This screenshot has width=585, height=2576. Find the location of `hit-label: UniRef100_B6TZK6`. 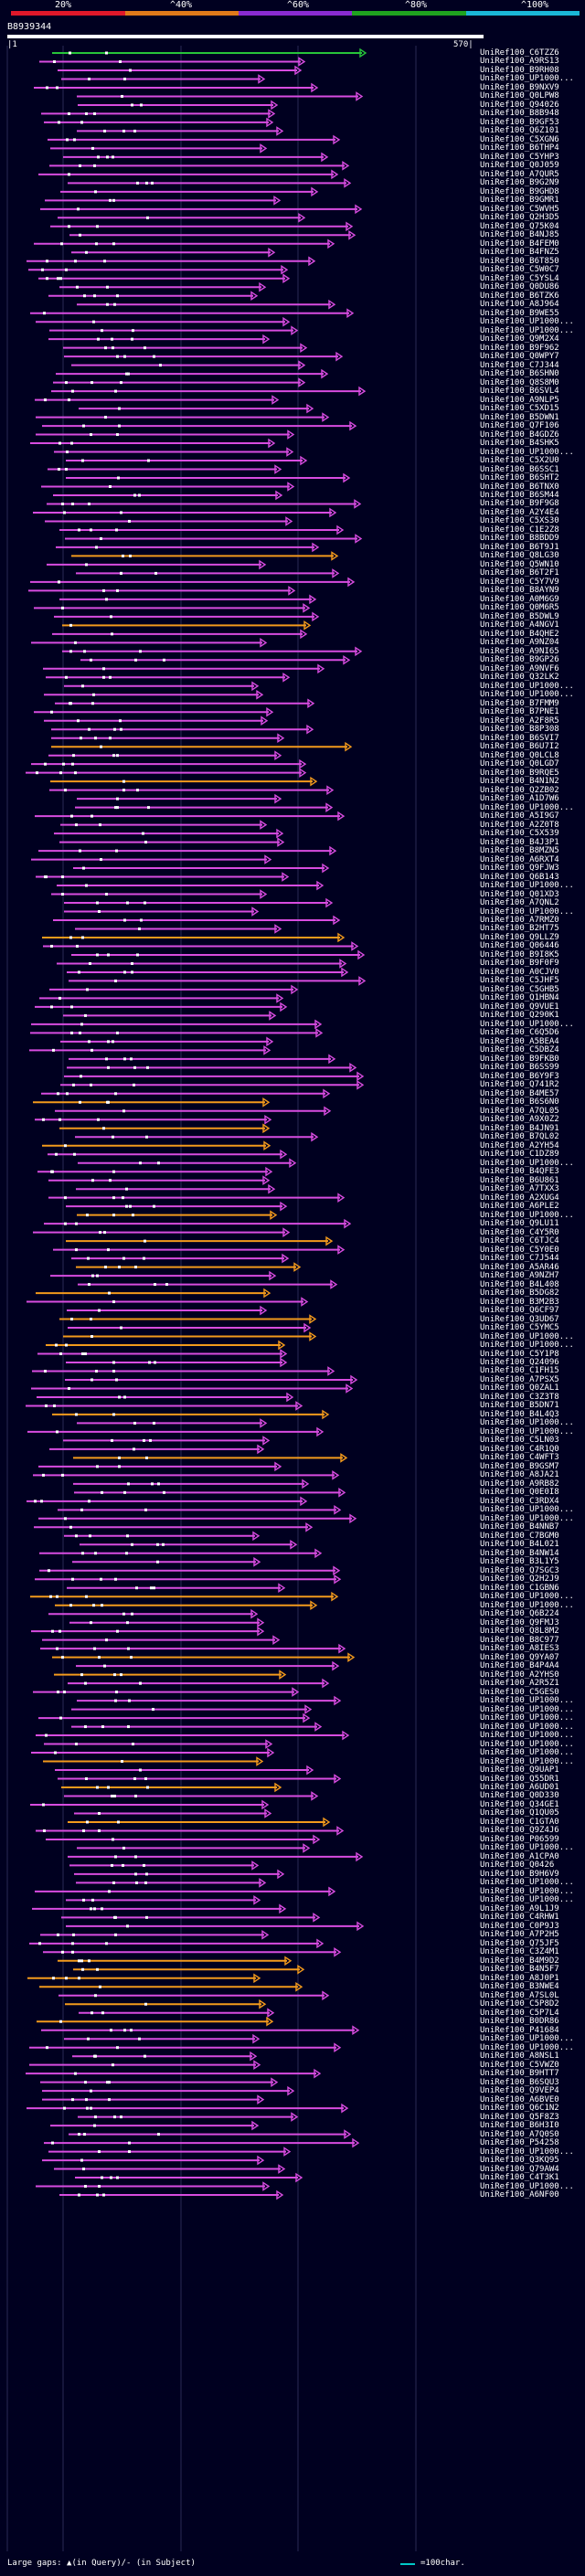

hit-label: UniRef100_B6TZK6 is located at coordinates (519, 296).